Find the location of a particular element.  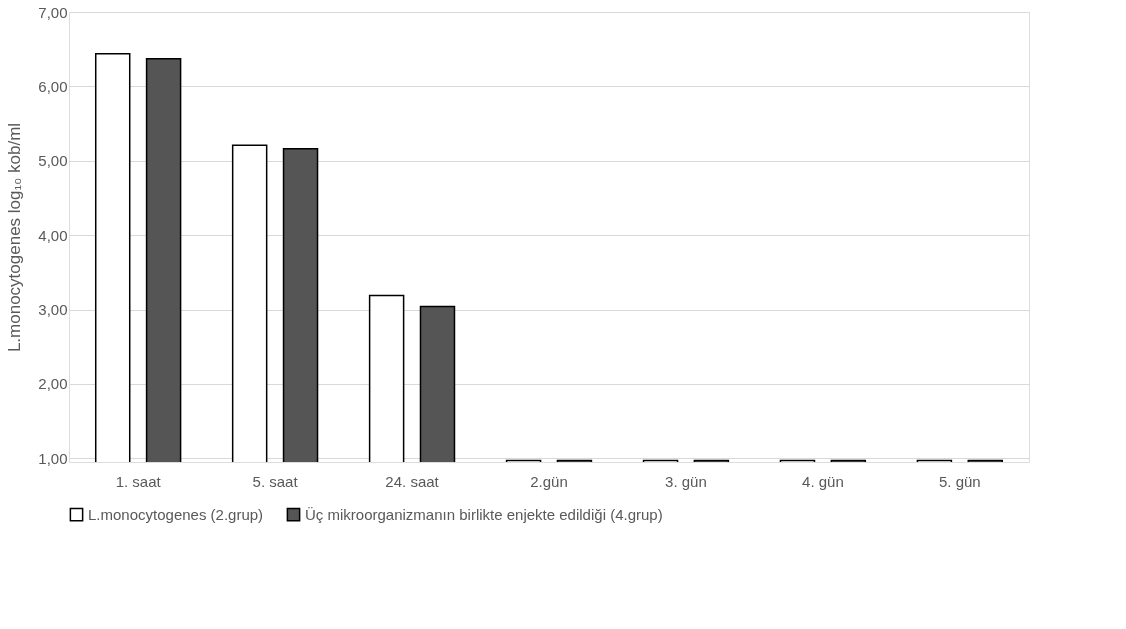

y-tick-label: 6,00 is located at coordinates (53, 86).